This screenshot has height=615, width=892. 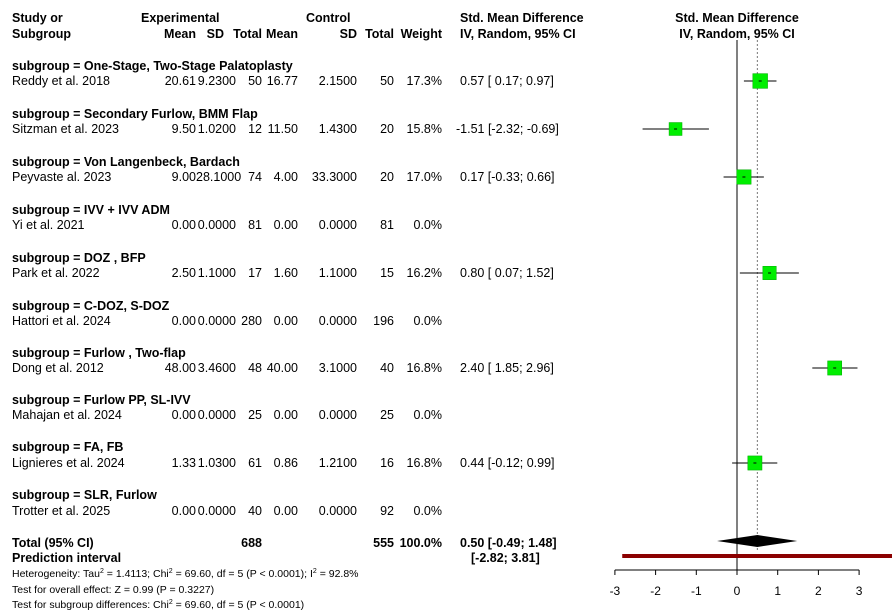 What do you see at coordinates (757, 556) in the screenshot?
I see `prediction-interval-bar` at bounding box center [757, 556].